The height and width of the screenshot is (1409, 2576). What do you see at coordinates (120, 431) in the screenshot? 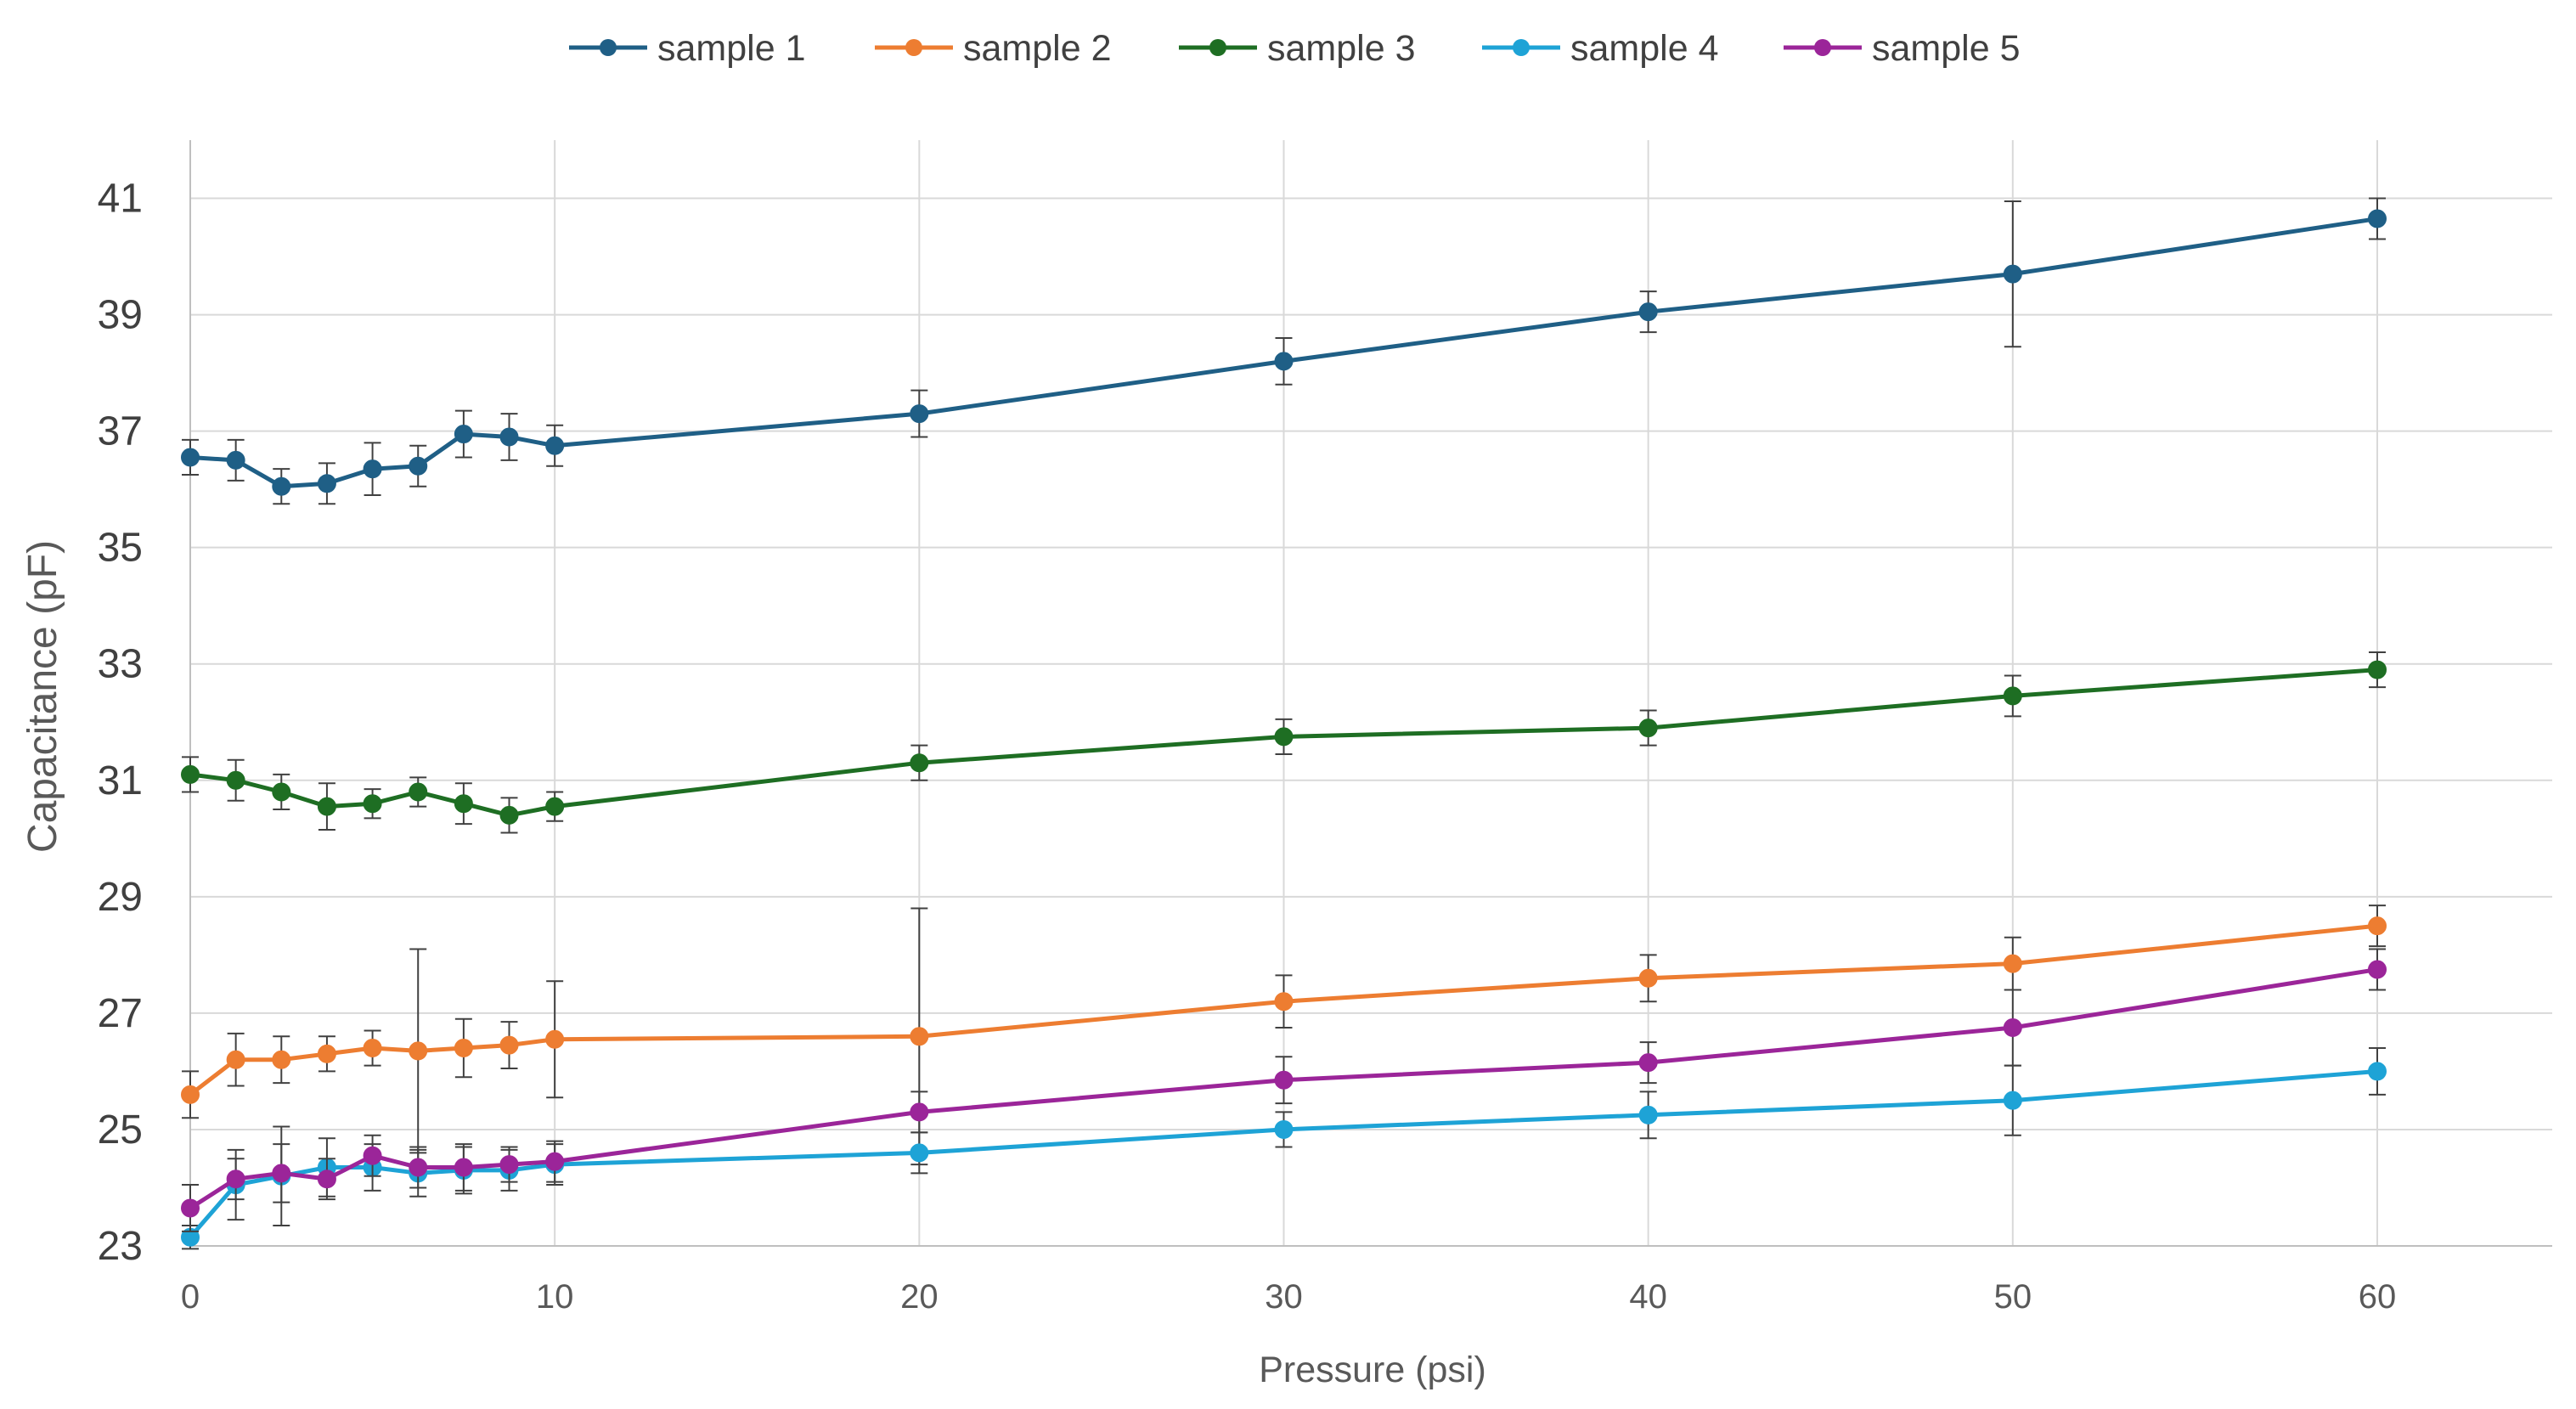
I see `y-tick-label: 37` at bounding box center [120, 431].